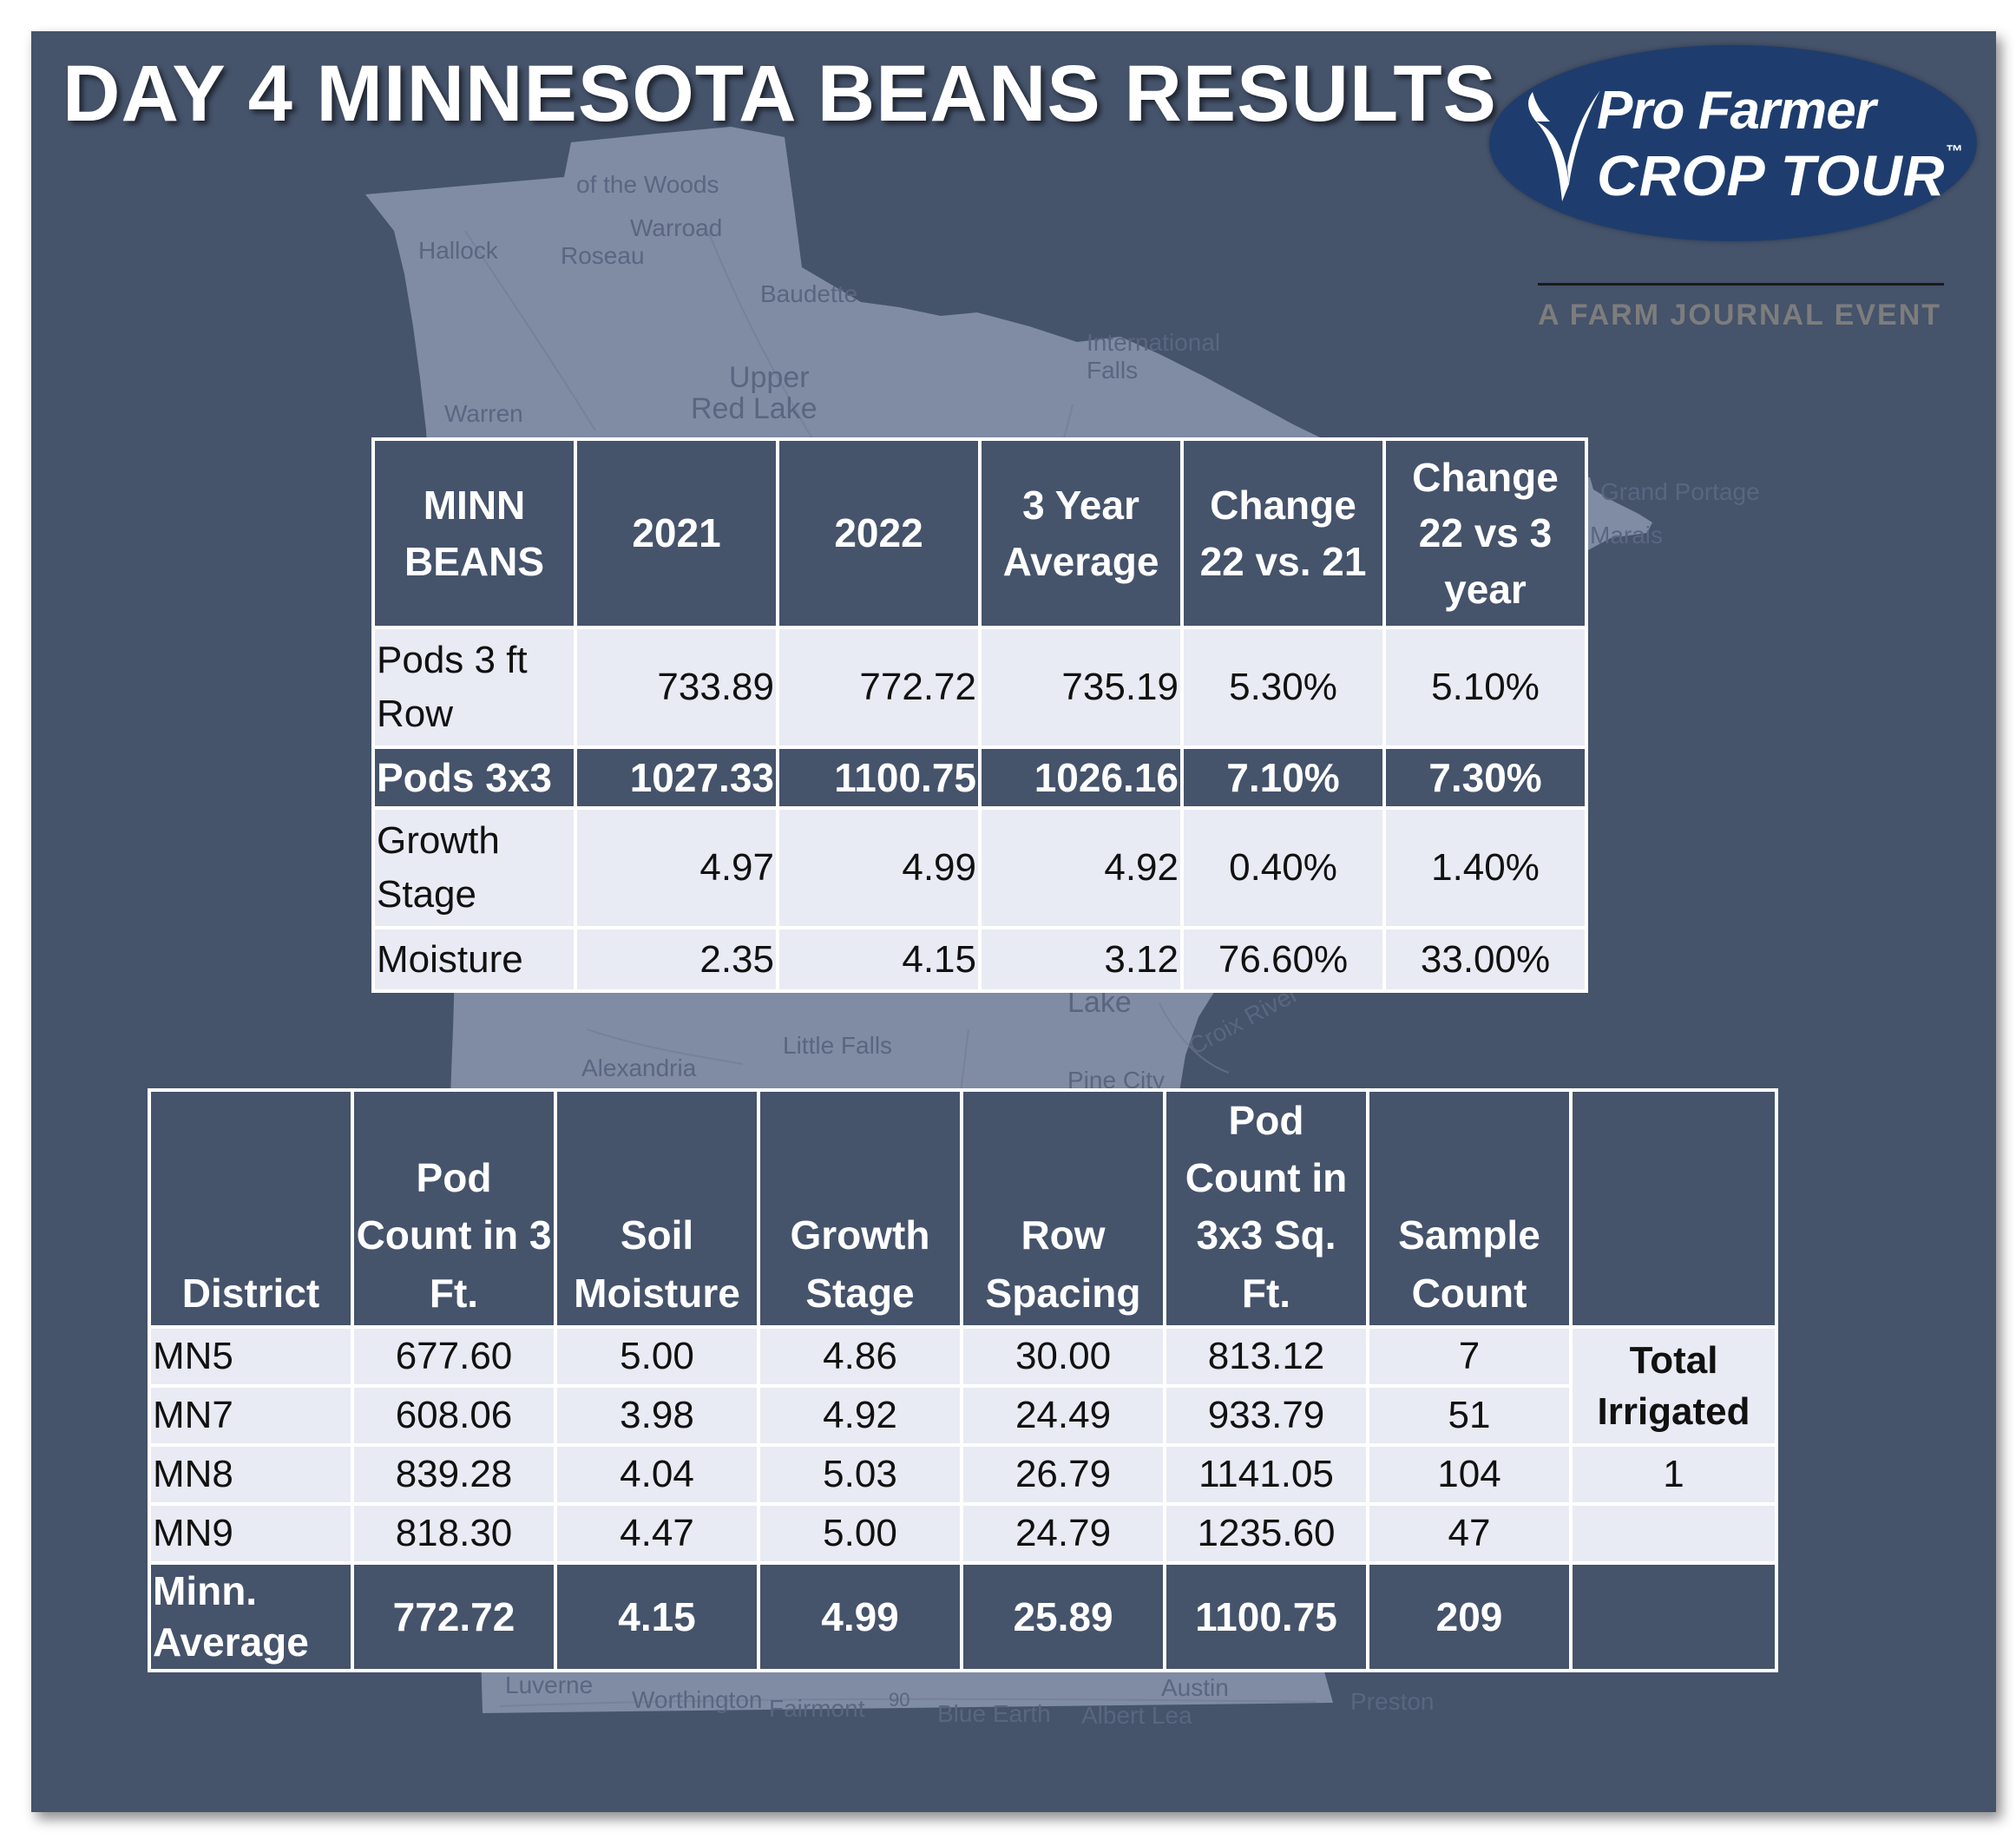 This screenshot has width=2016, height=1839. What do you see at coordinates (1741, 284) in the screenshot?
I see `logo-divider` at bounding box center [1741, 284].